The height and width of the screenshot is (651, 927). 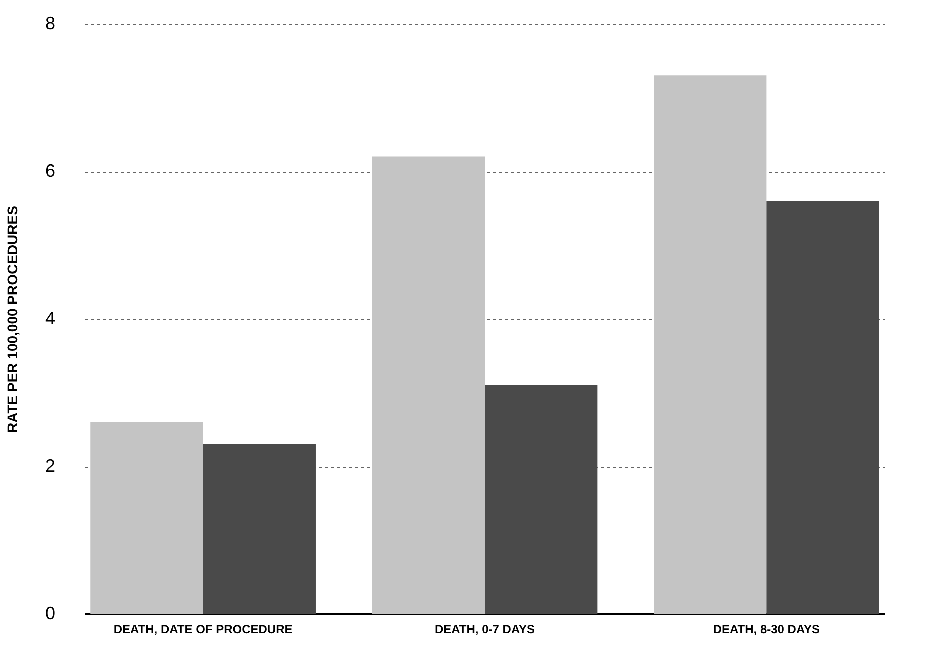 What do you see at coordinates (50, 318) in the screenshot?
I see `y-tick-label: 4` at bounding box center [50, 318].